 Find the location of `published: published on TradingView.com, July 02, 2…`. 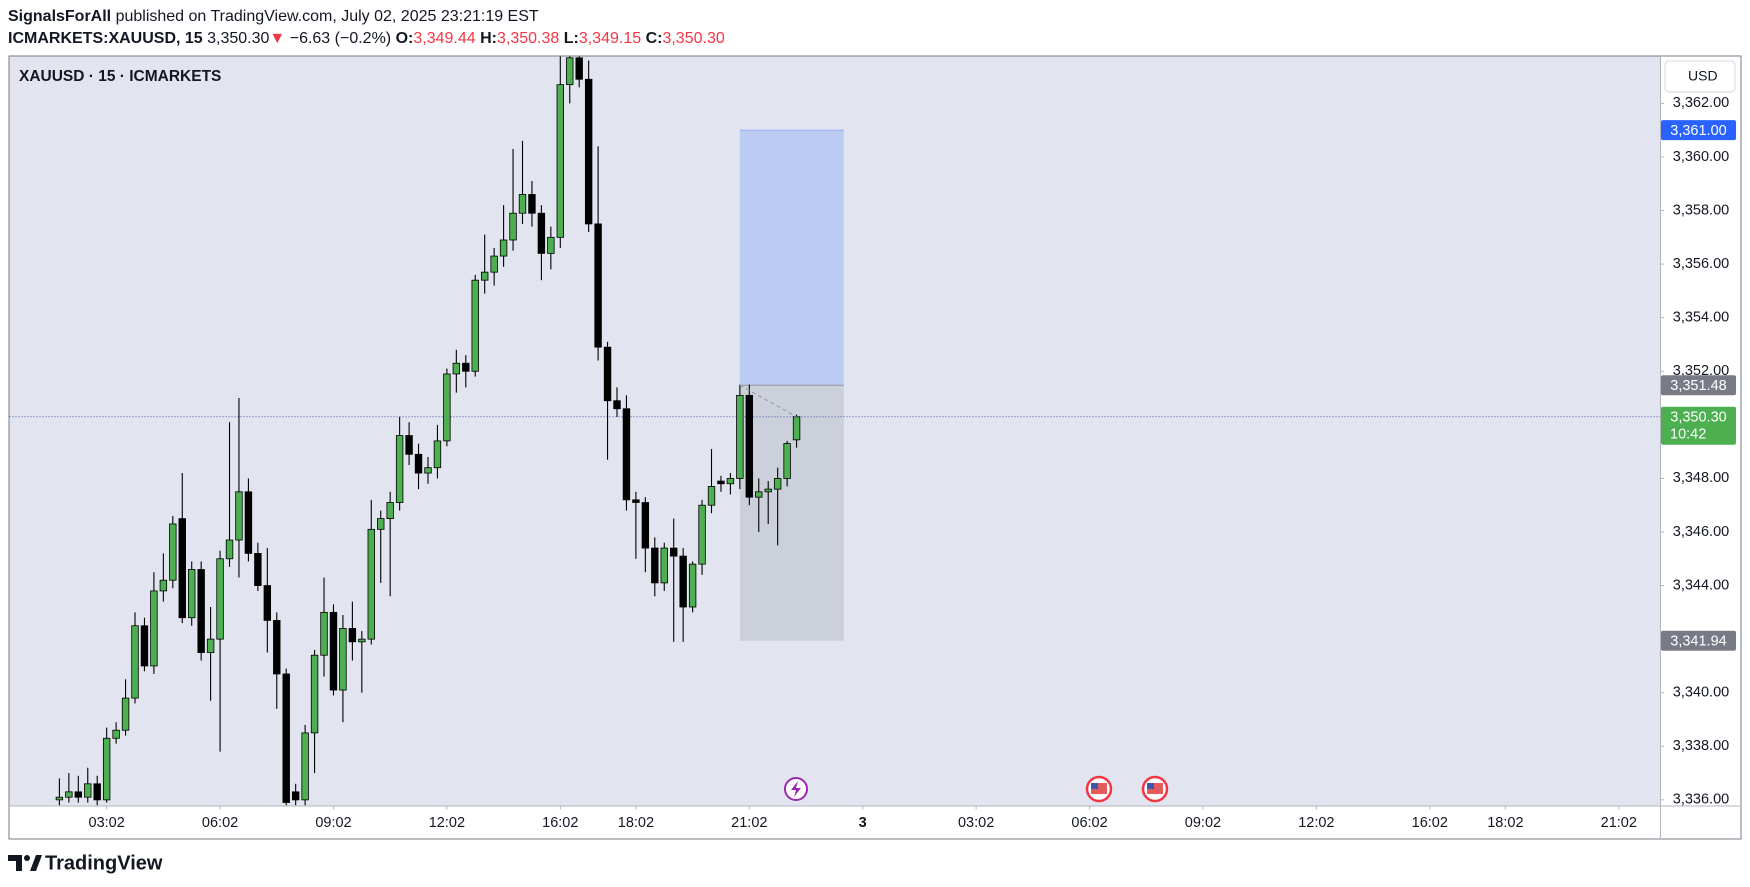

published: published on TradingView.com, July 02, 2… is located at coordinates (327, 16).